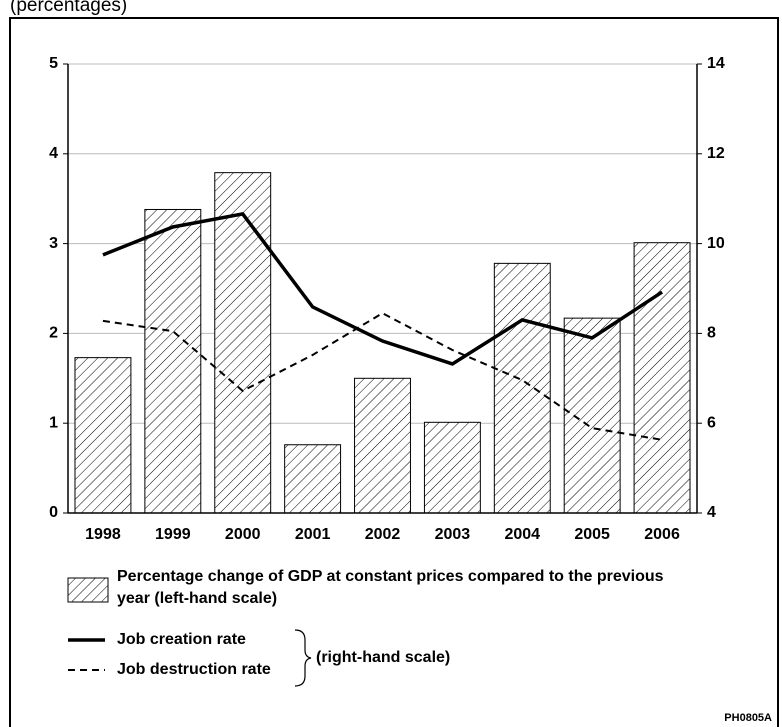 The image size is (782, 727). I want to click on y2-tick-label: 6, so click(711, 422).